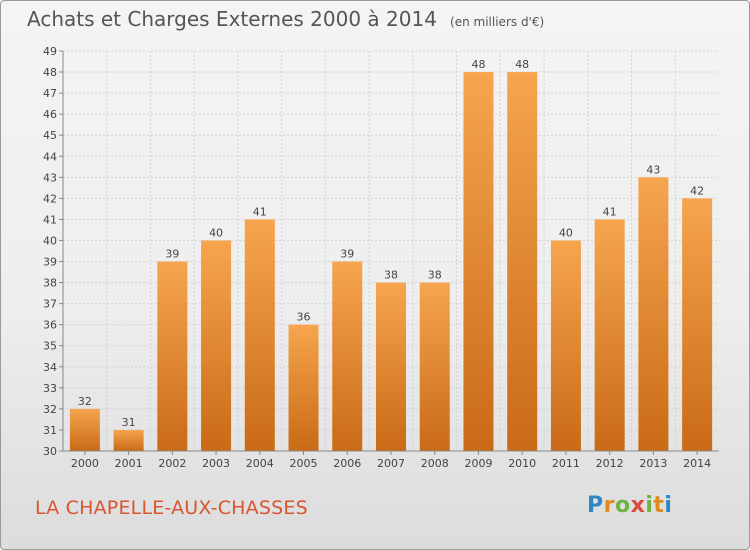 This screenshot has height=550, width=750. I want to click on bar-value-label: 43, so click(653, 169).